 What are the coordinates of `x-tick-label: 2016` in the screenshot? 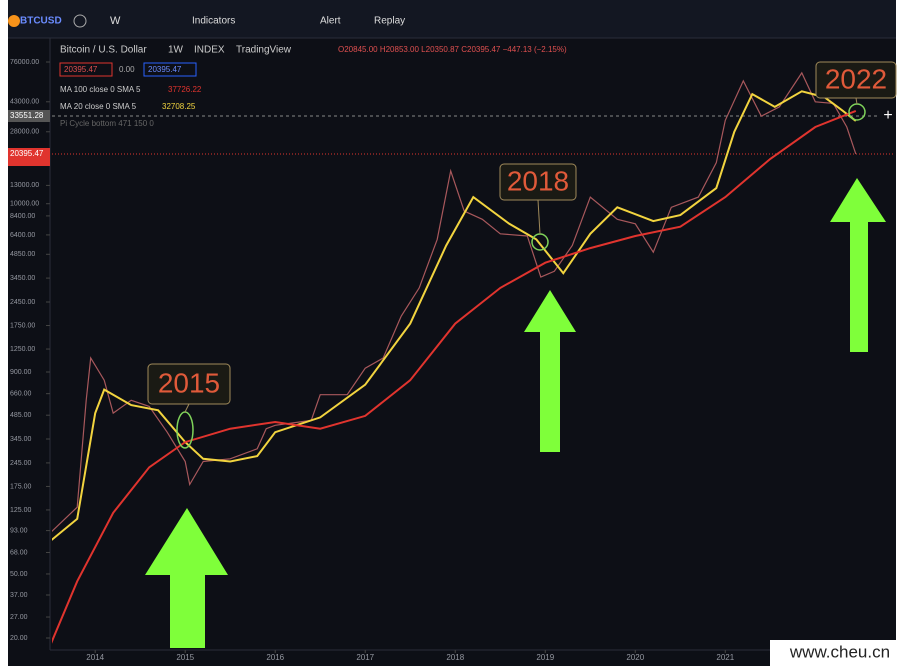 It's located at (275, 657).